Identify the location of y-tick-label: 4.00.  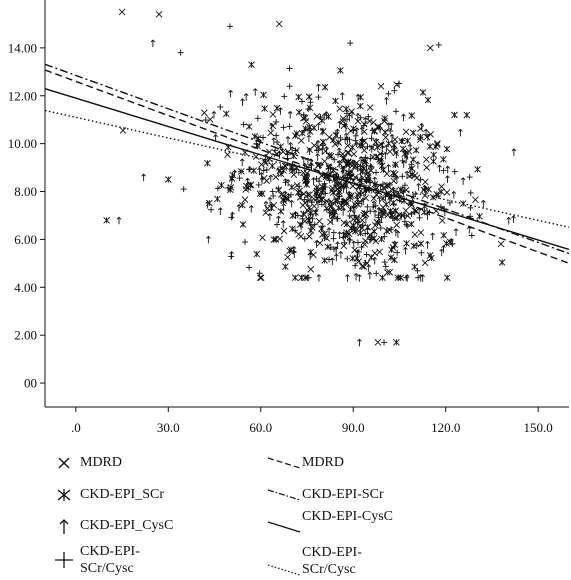
(25, 287).